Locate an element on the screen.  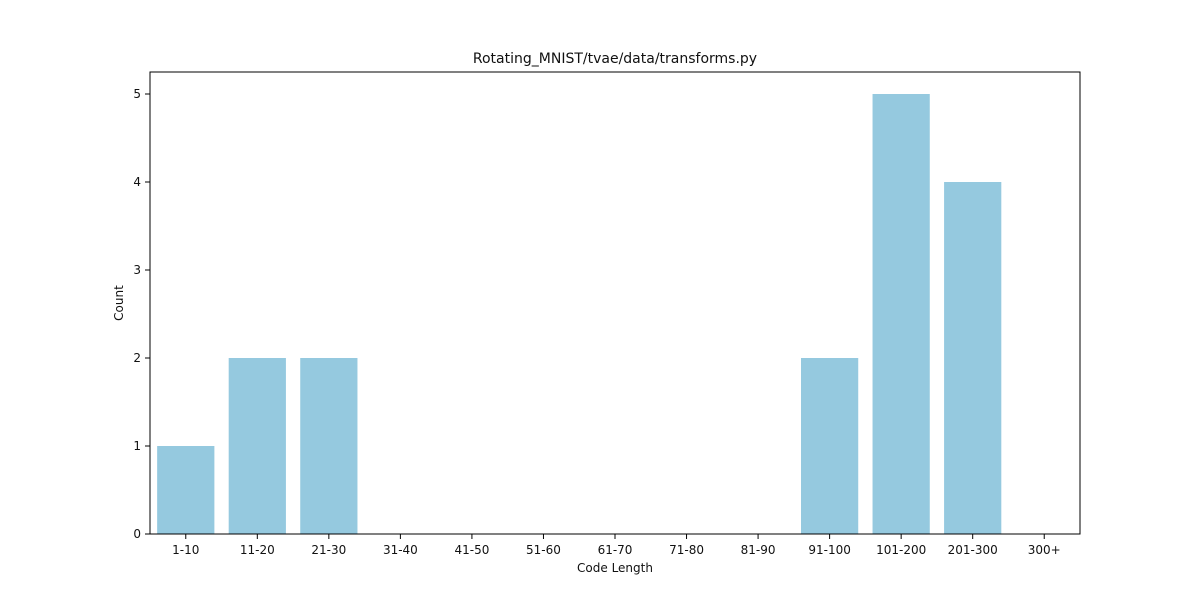
x-tick-label: 91-100 is located at coordinates (829, 550).